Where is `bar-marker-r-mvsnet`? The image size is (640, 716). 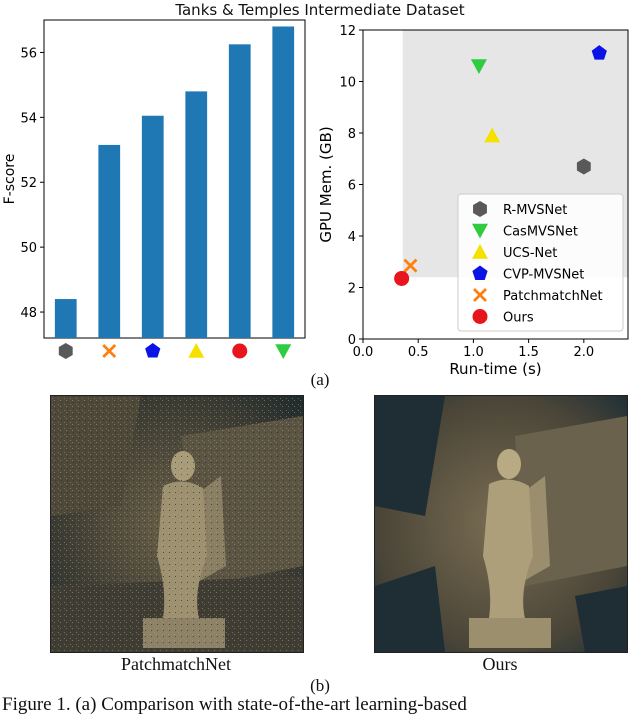 bar-marker-r-mvsnet is located at coordinates (65, 351).